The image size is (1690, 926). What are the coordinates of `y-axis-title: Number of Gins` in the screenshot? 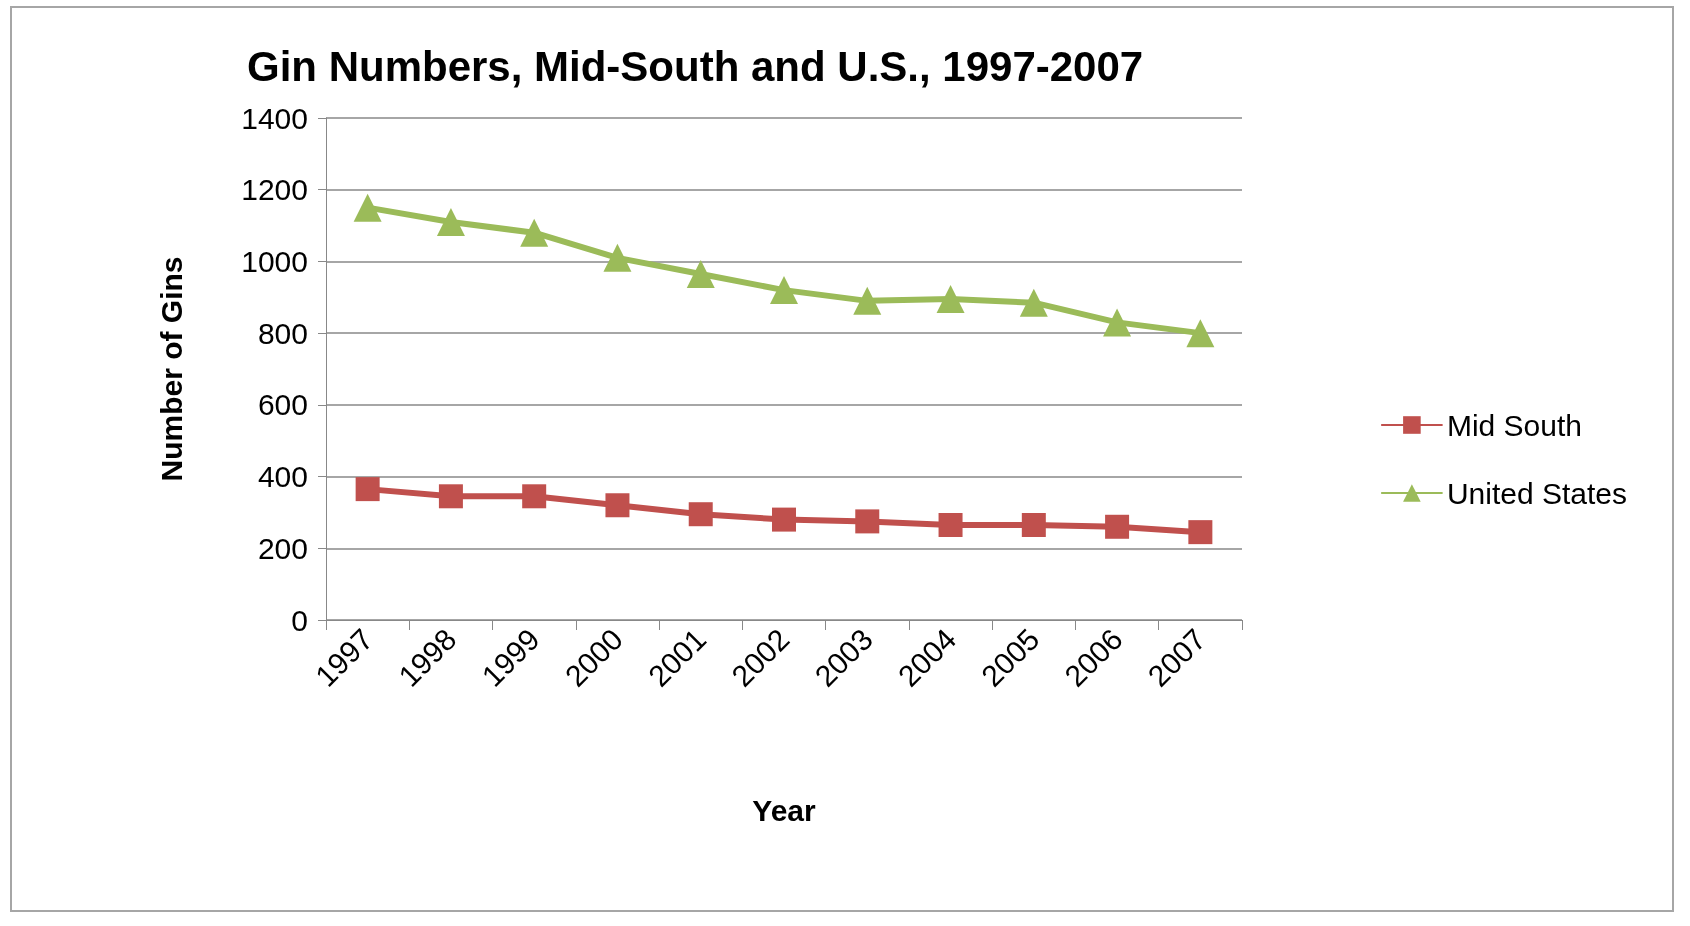 It's located at (171, 369).